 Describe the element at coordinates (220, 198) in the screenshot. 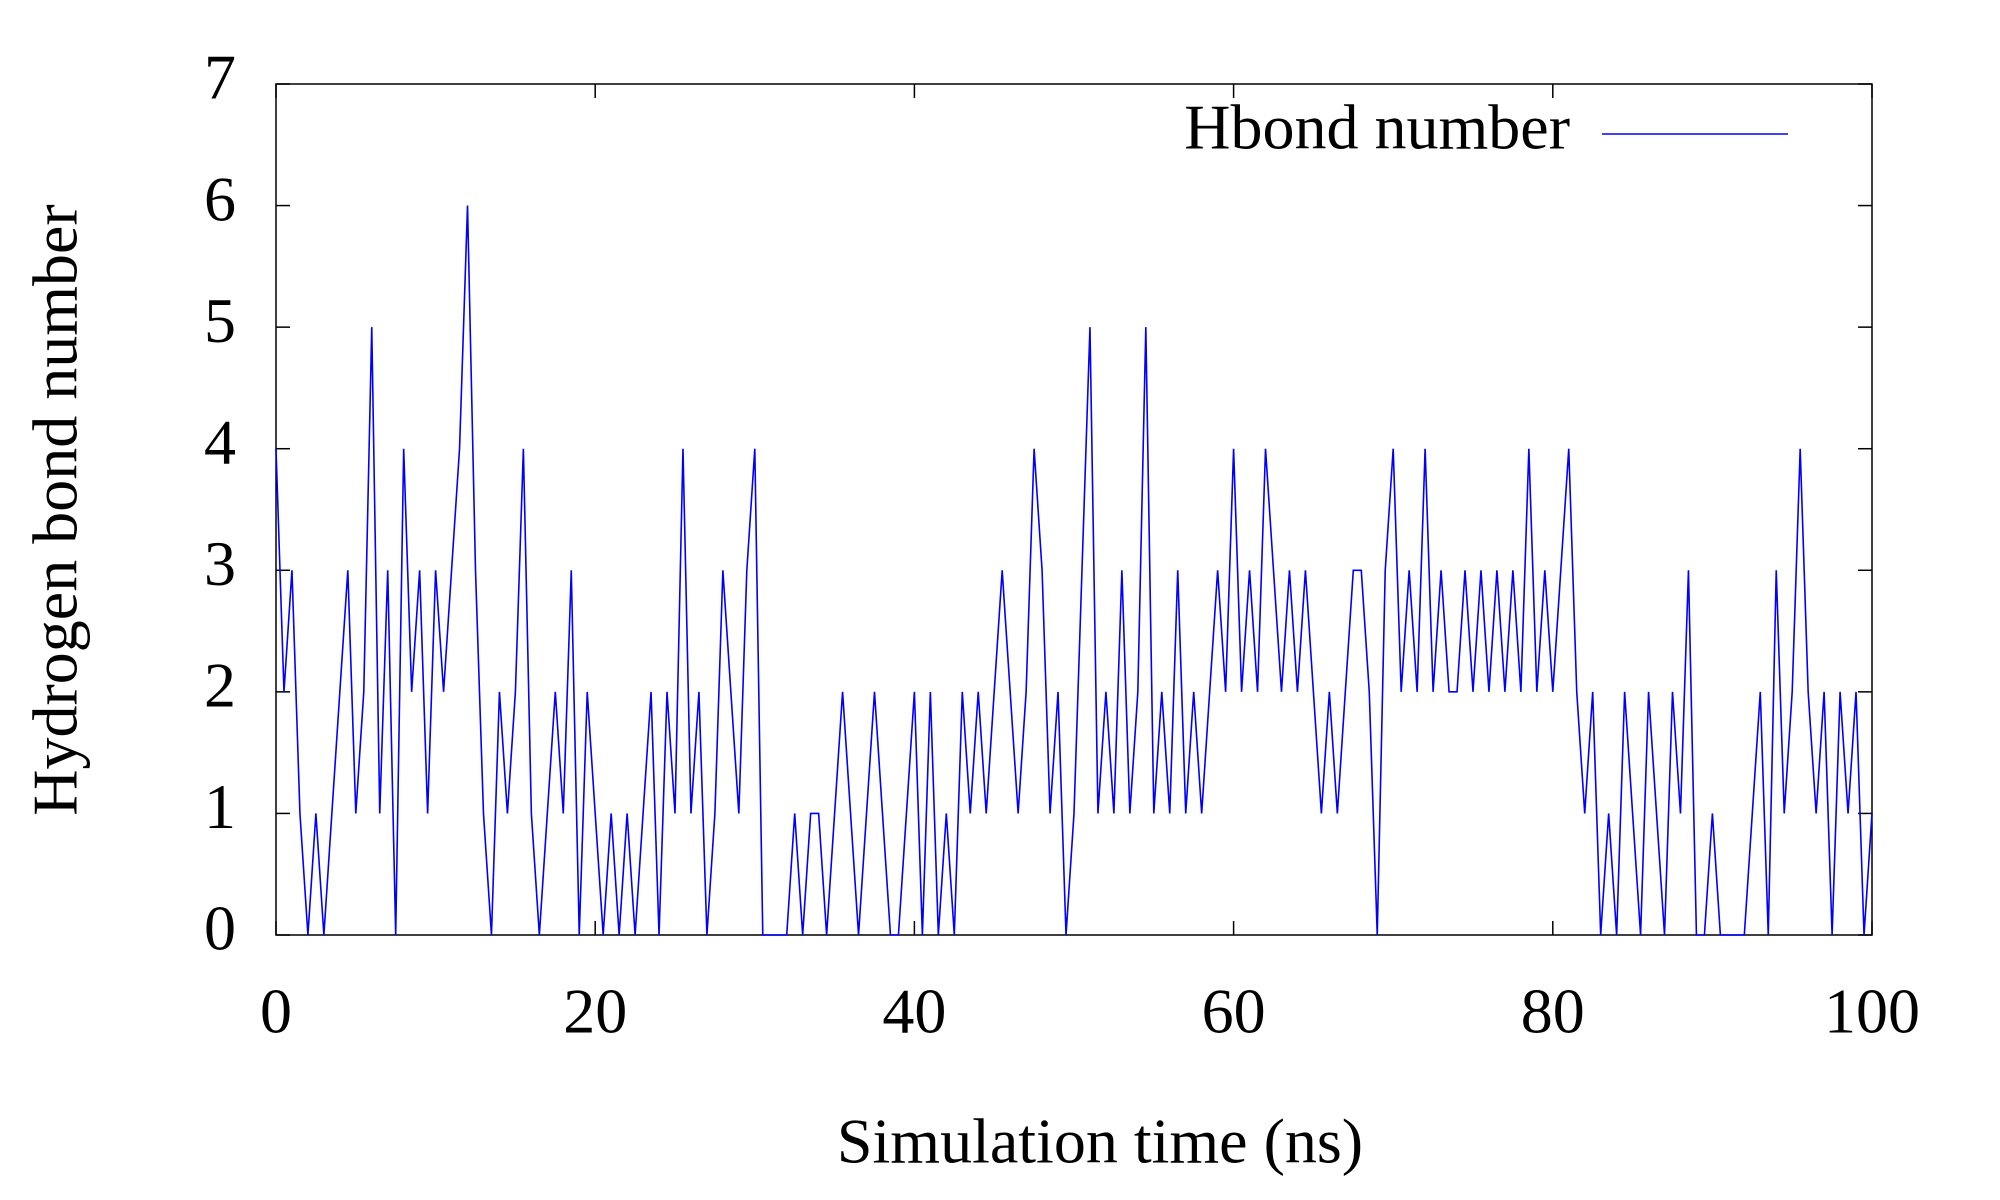

I see `y-tick-label: 6` at that location.